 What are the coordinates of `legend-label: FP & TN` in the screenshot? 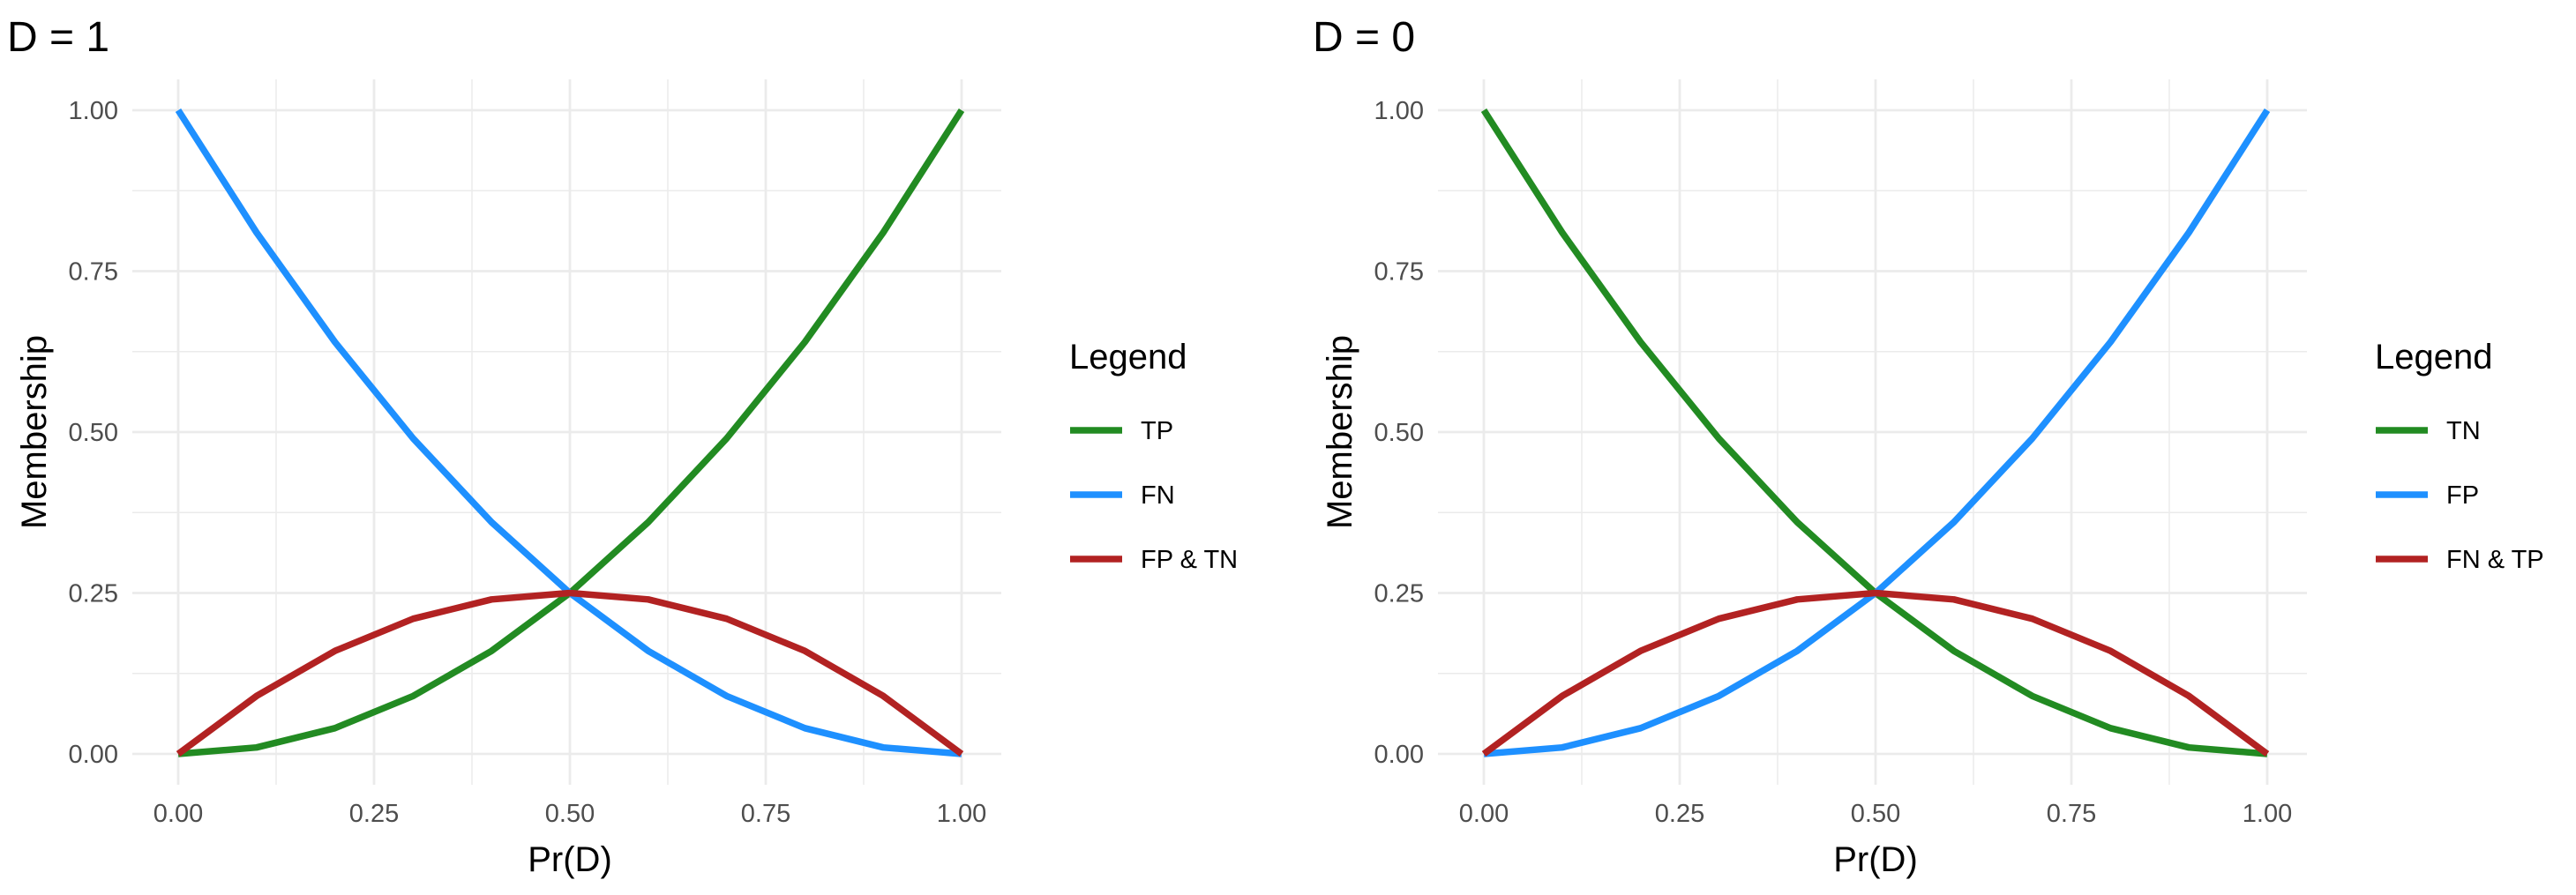 It's located at (1190, 560).